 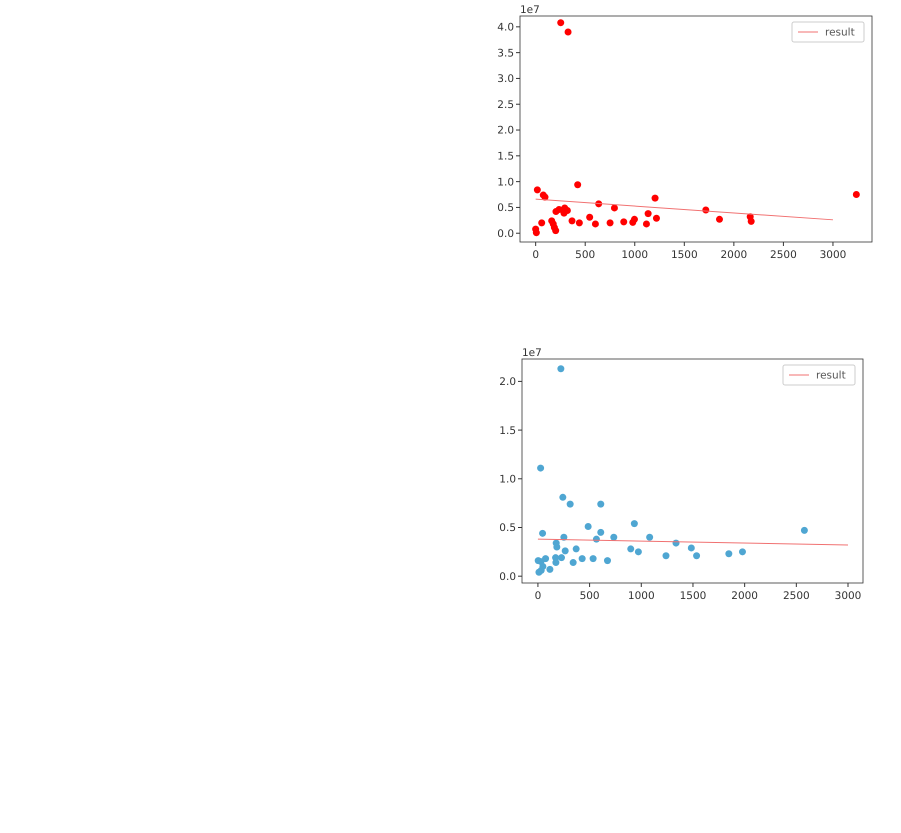 I want to click on y-tick-label: 3.5, so click(x=505, y=53).